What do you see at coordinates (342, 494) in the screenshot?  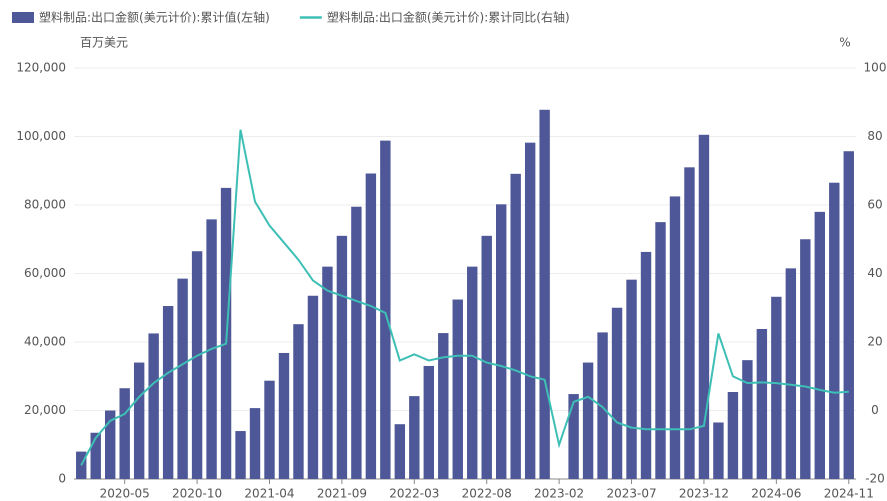 I see `x-tick-label: 2021-09` at bounding box center [342, 494].